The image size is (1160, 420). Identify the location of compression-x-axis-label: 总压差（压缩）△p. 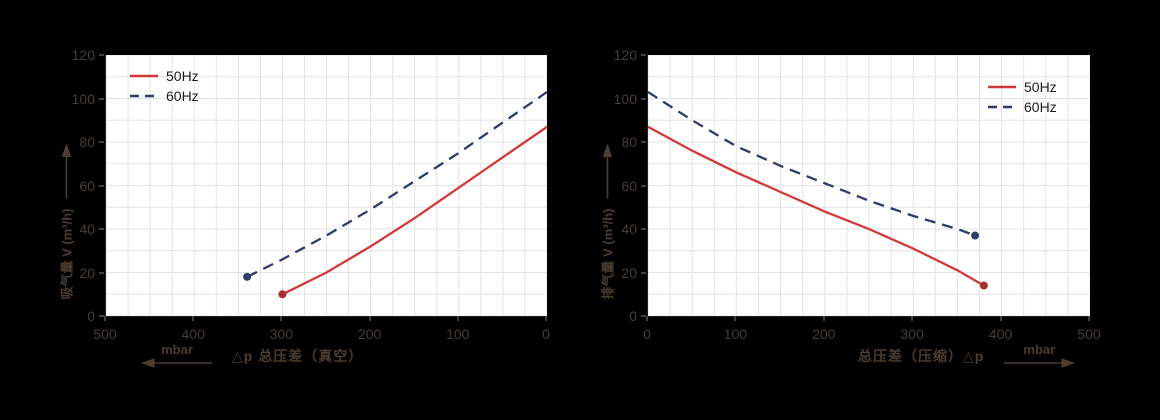
(921, 356).